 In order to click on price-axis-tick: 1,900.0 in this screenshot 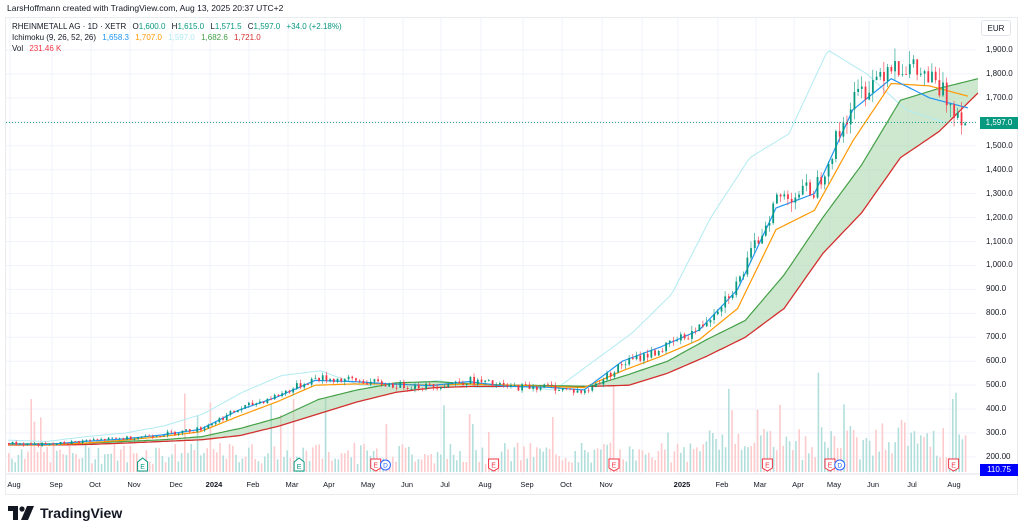, I will do `click(999, 49)`.